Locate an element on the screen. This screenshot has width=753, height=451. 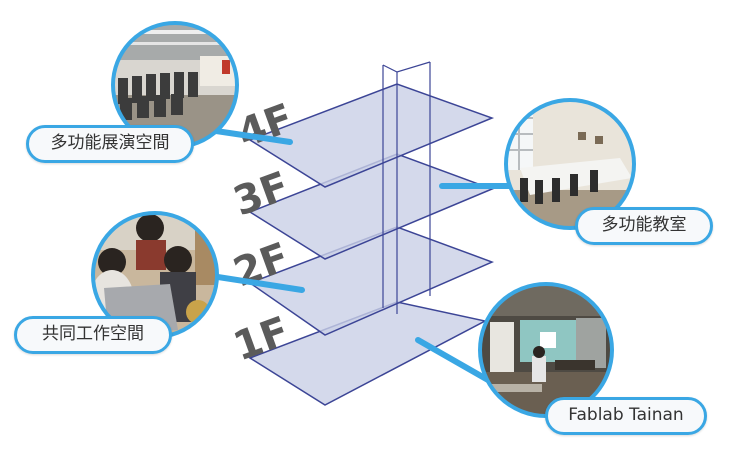
callout-4f: 多功能展演空間 is located at coordinates (110, 144).